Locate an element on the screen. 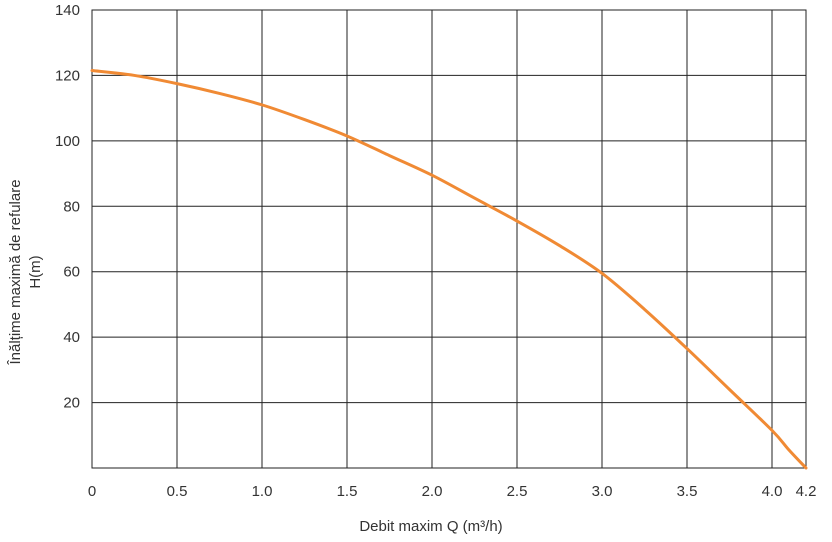 This screenshot has width=832, height=542. x-tick-label: 3.5 is located at coordinates (687, 491).